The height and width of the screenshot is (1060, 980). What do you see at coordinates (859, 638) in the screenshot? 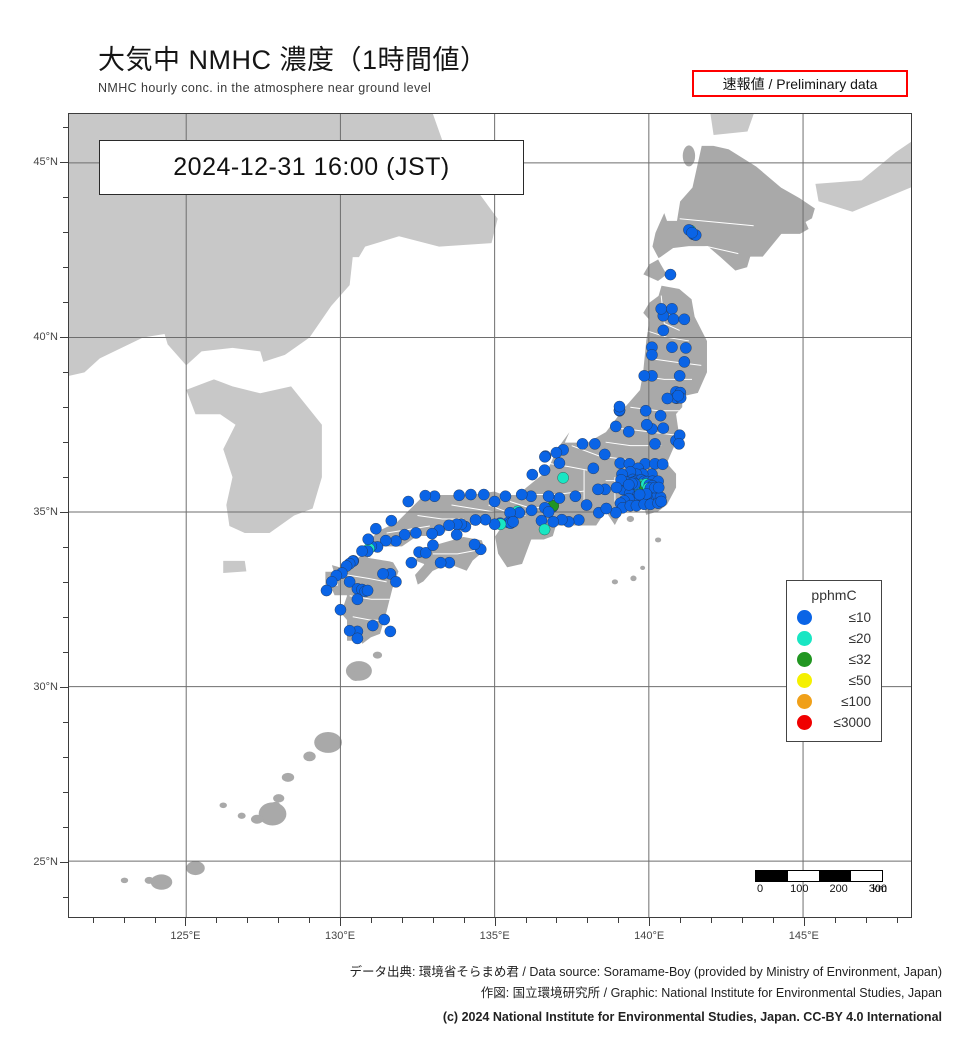
I see `legend-item-label: ≤20` at bounding box center [859, 638].